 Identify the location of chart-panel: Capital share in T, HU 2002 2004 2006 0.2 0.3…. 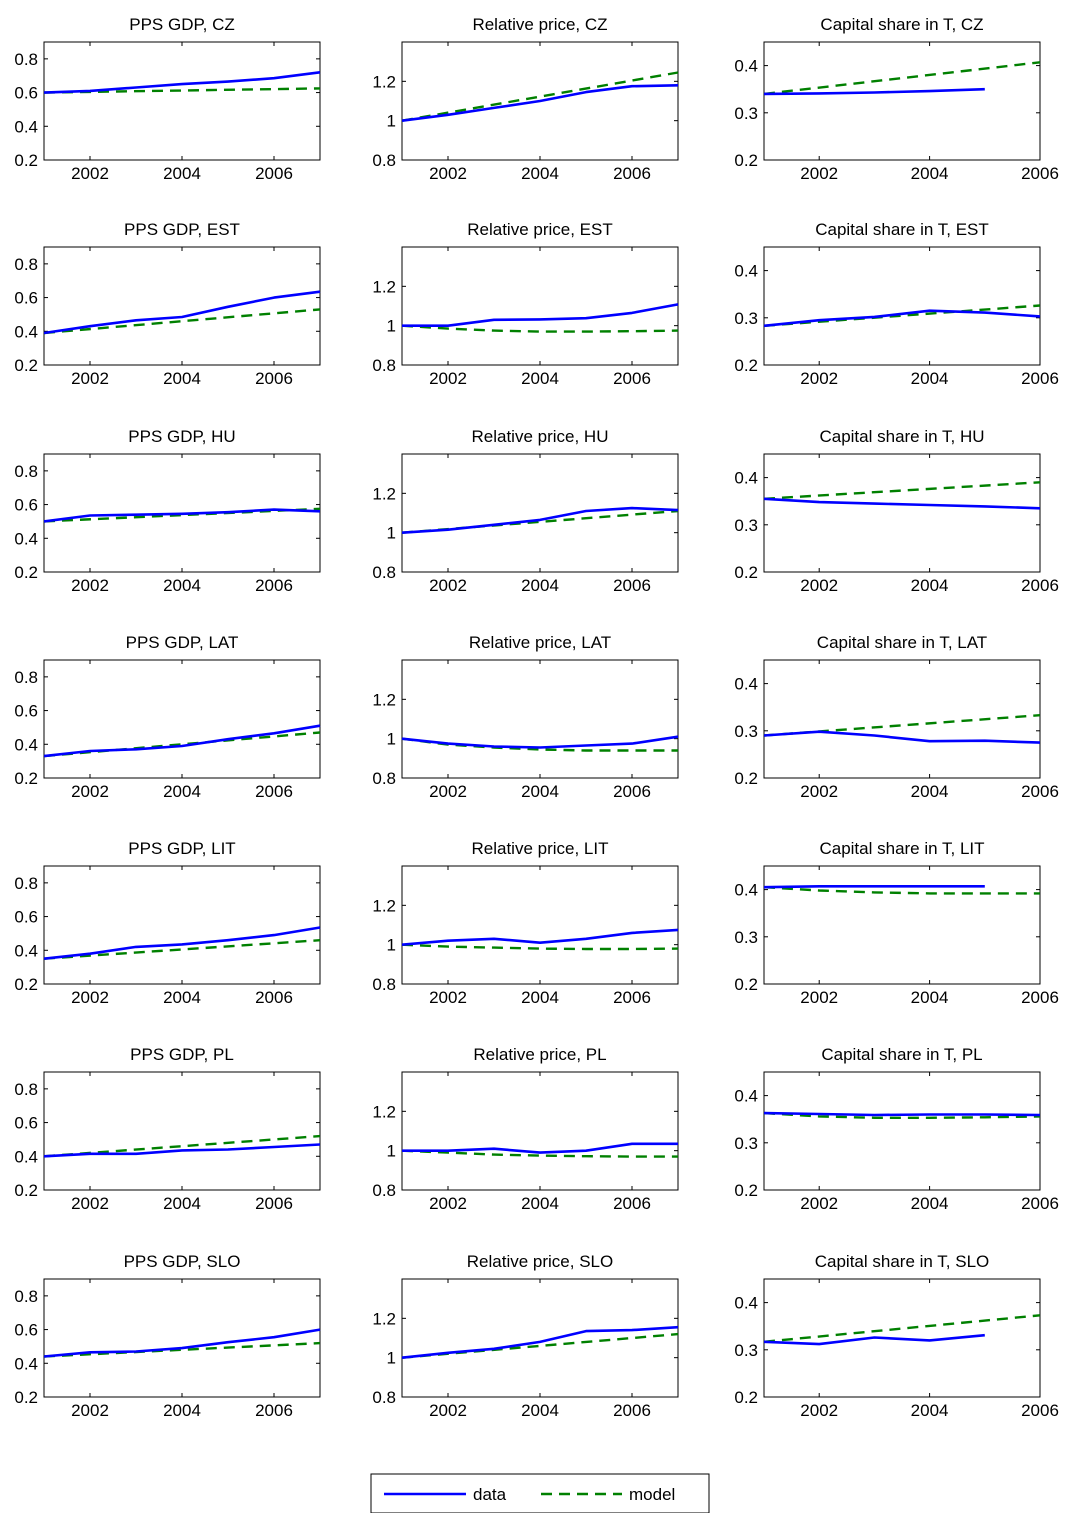
(896, 511).